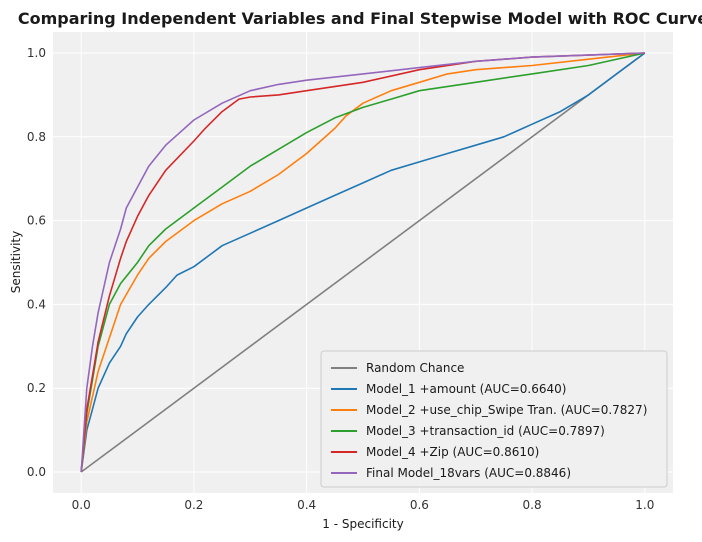  What do you see at coordinates (36, 221) in the screenshot?
I see `y-tick-label: 0.6` at bounding box center [36, 221].